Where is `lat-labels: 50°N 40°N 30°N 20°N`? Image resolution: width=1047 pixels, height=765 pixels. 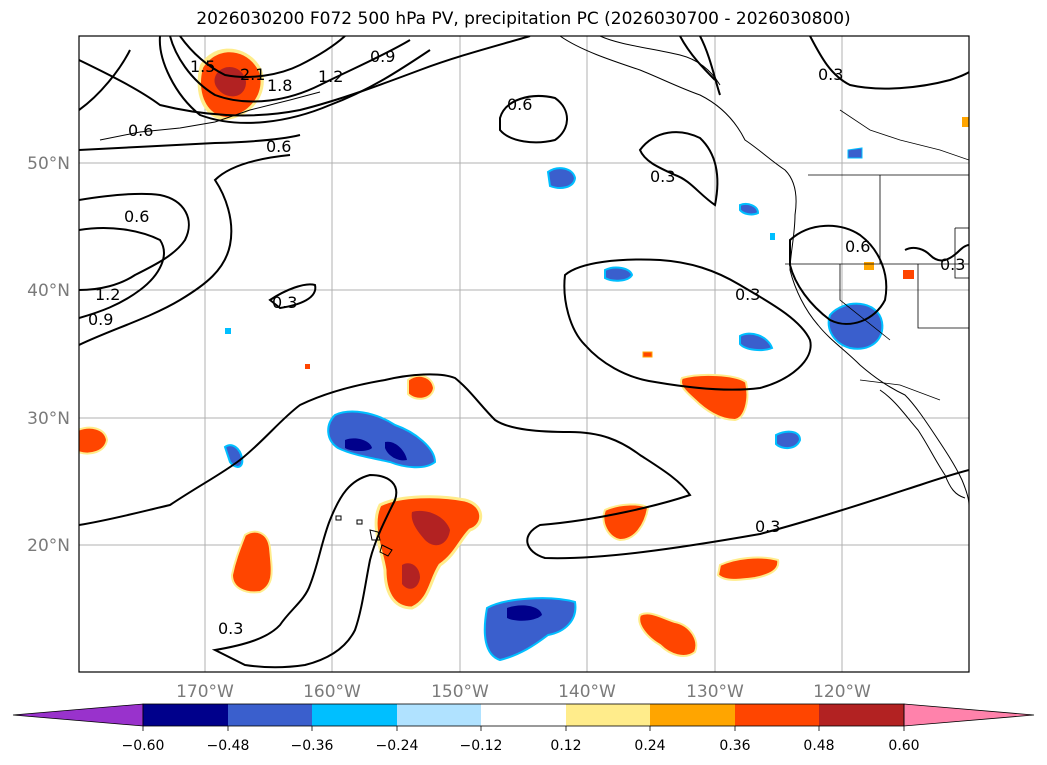 lat-labels: 50°N 40°N 30°N 20°N is located at coordinates (48, 355).